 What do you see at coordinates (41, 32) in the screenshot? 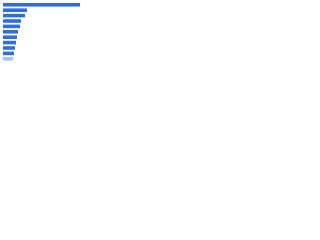
I see `chart` at bounding box center [41, 32].